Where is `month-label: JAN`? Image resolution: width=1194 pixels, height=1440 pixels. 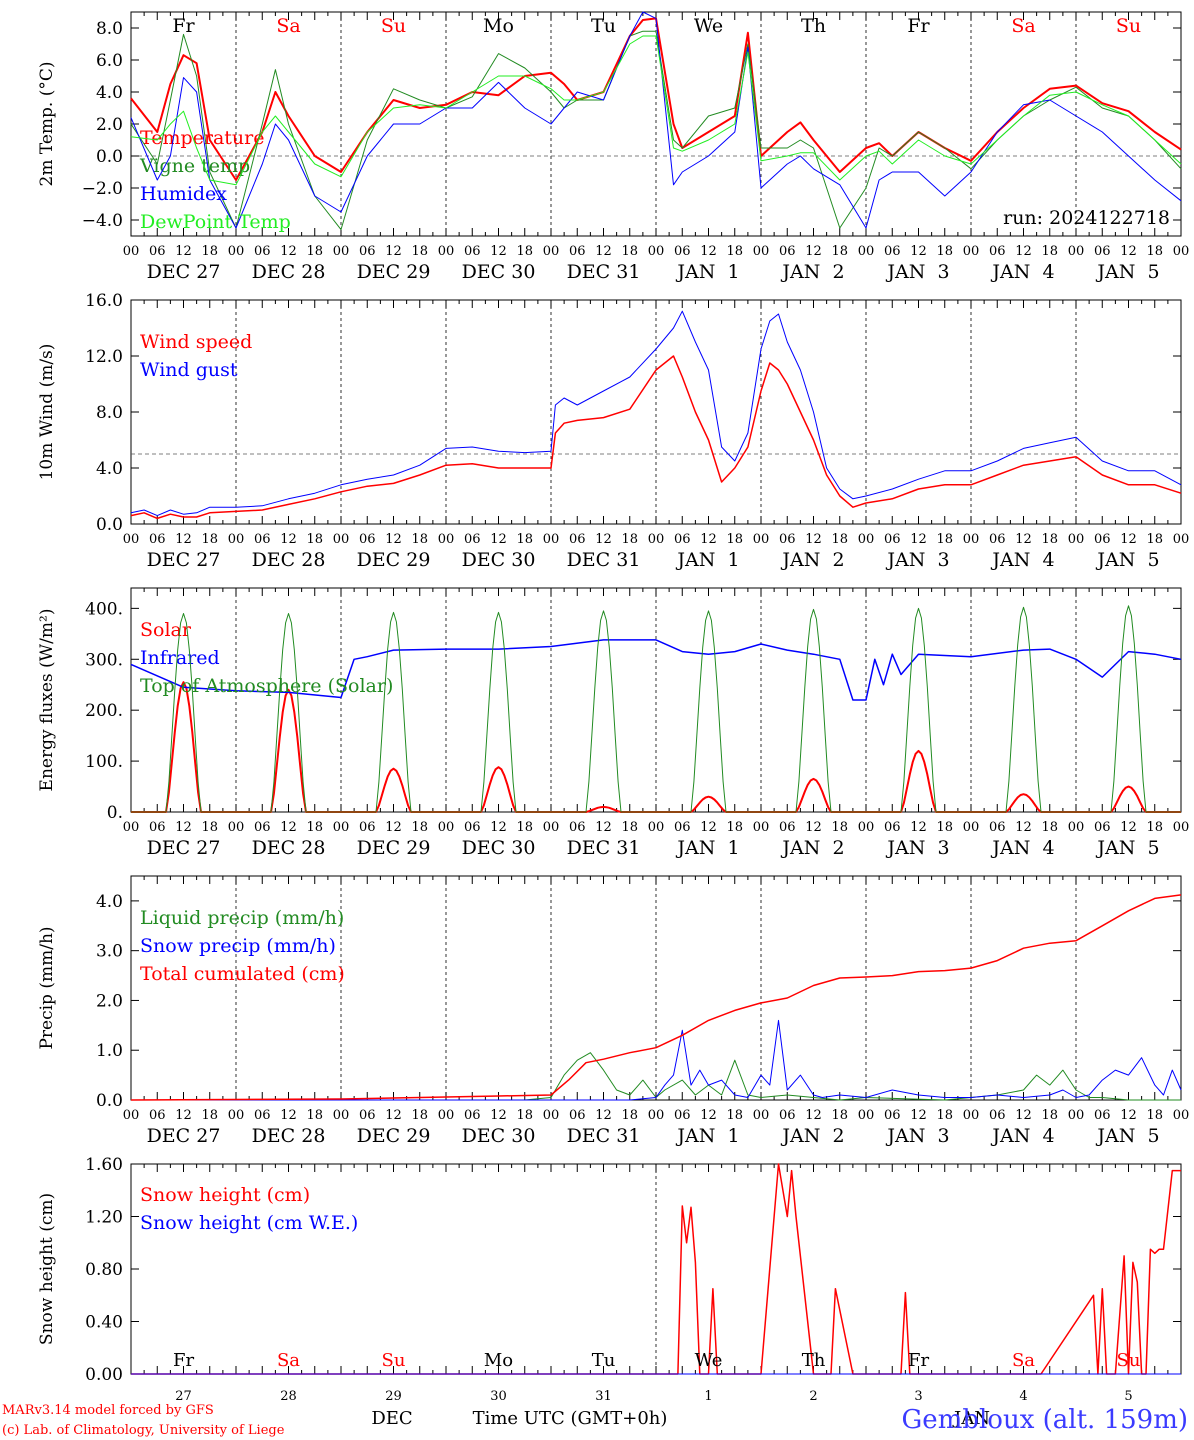
month-label: JAN is located at coordinates (971, 1418).